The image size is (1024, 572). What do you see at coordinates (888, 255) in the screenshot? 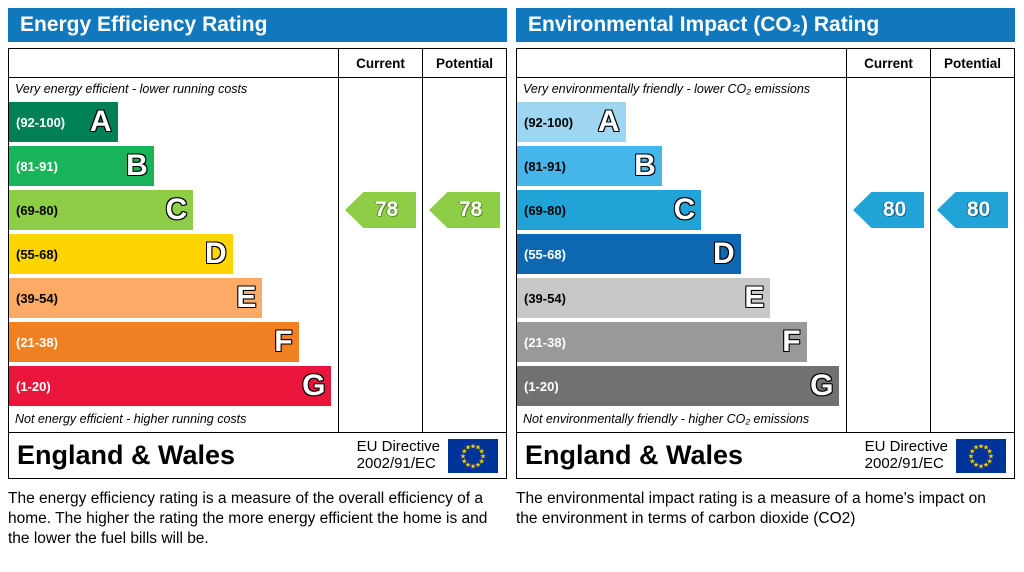
I see `current-value-cell: 80` at bounding box center [888, 255].